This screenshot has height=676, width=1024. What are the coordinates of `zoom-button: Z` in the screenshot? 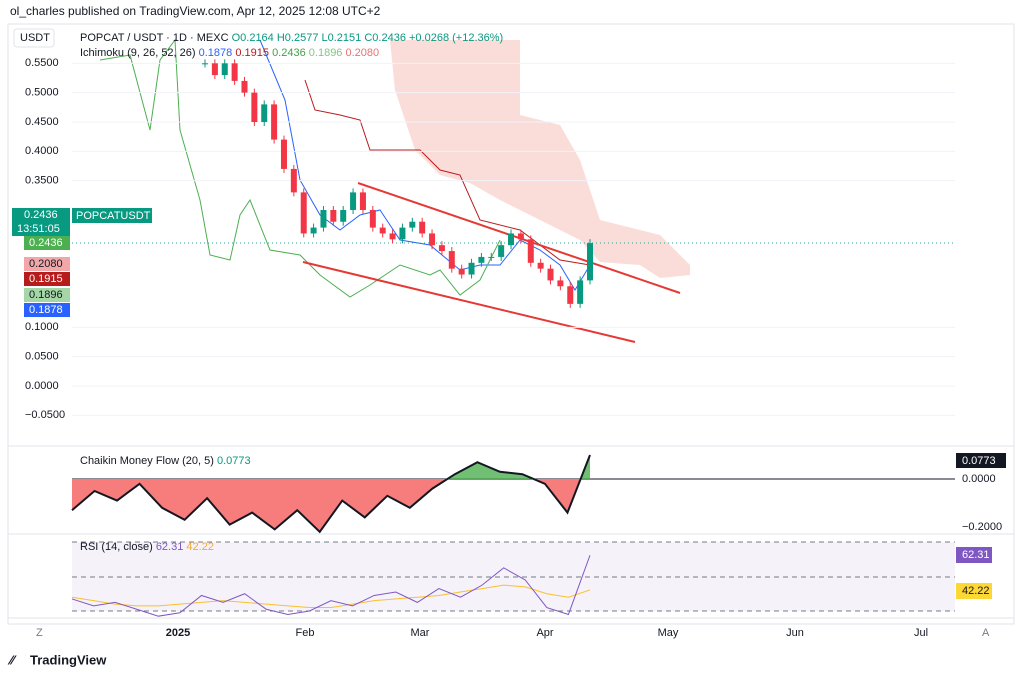 It's located at (39, 633).